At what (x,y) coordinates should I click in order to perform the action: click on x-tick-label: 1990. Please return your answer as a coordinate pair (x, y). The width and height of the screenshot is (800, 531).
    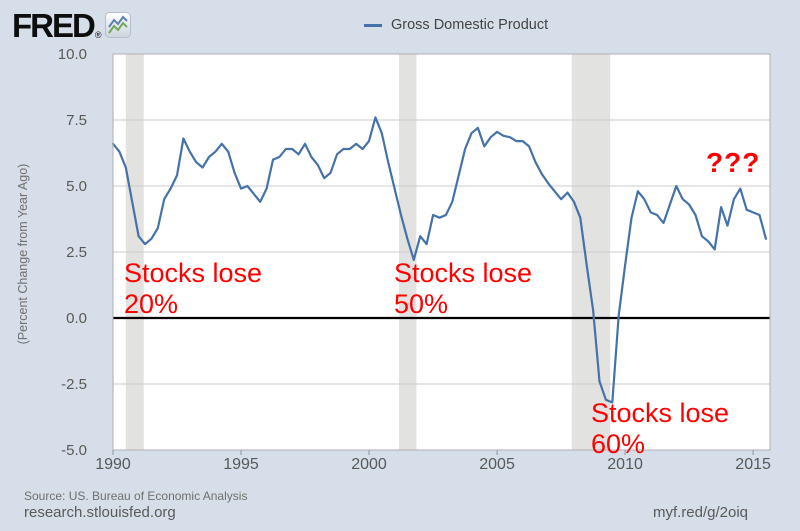
    Looking at the image, I should click on (113, 464).